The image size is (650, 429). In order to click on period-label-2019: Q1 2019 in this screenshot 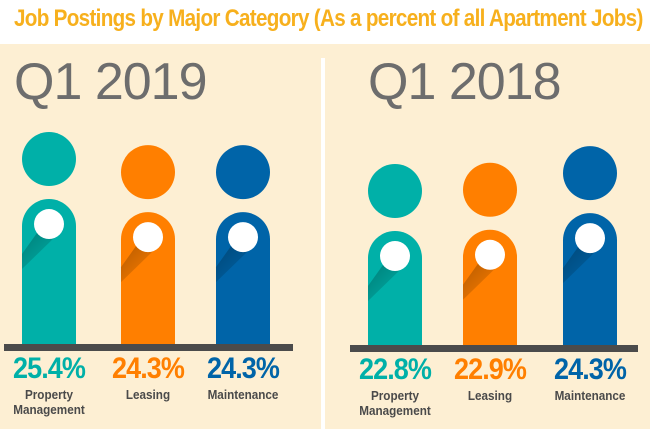, I will do `click(110, 82)`.